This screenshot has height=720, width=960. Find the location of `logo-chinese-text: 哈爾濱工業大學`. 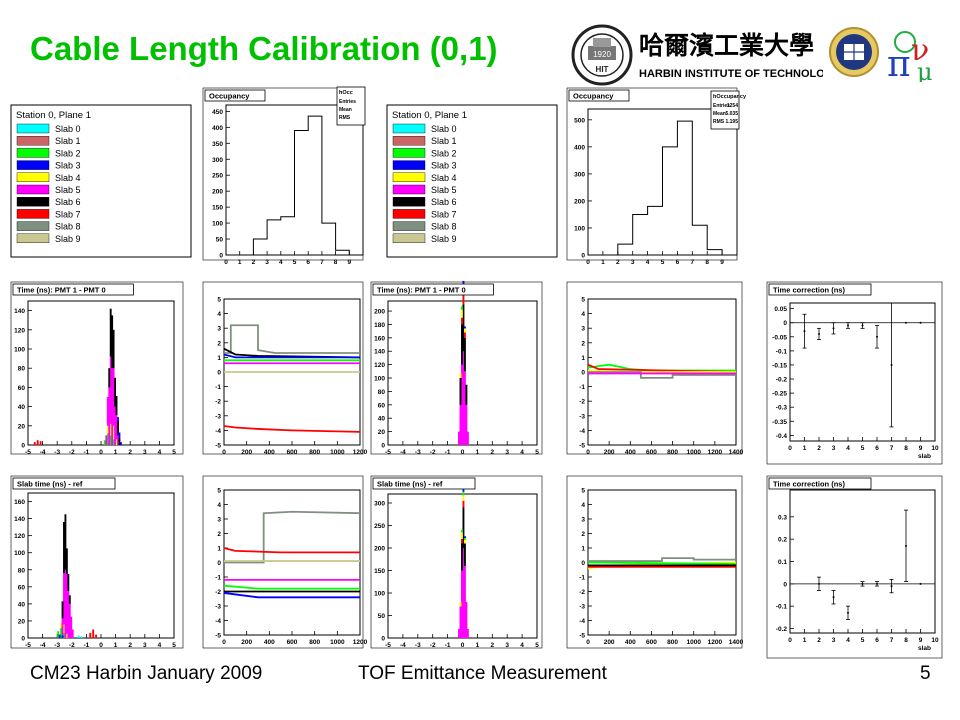

logo-chinese-text: 哈爾濱工業大學 is located at coordinates (726, 45).